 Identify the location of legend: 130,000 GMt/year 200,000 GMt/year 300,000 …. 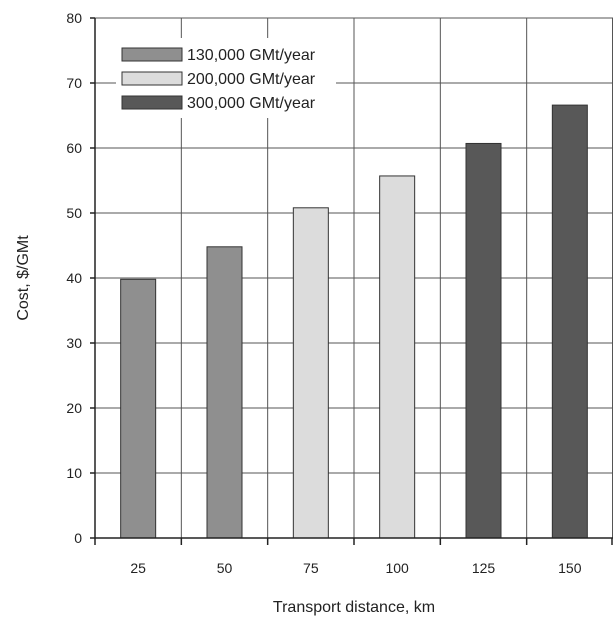
(226, 78).